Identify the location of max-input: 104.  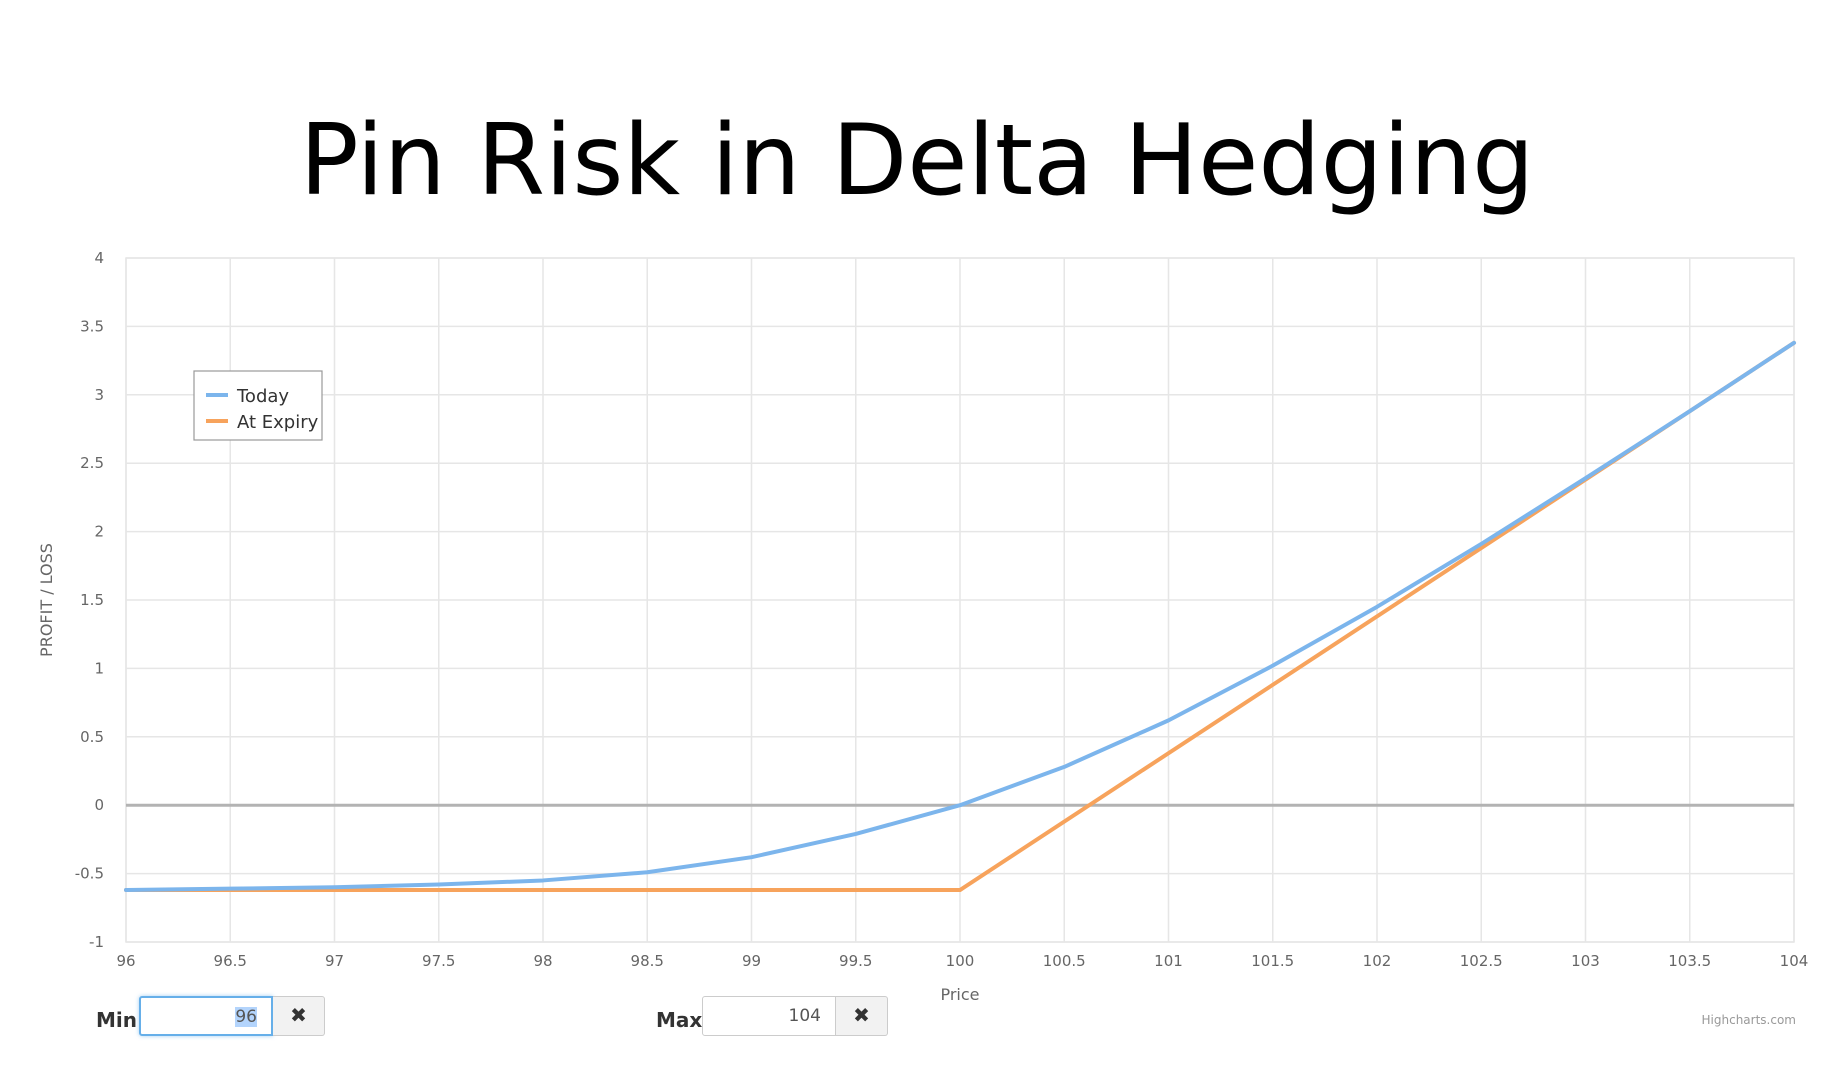
(769, 1016).